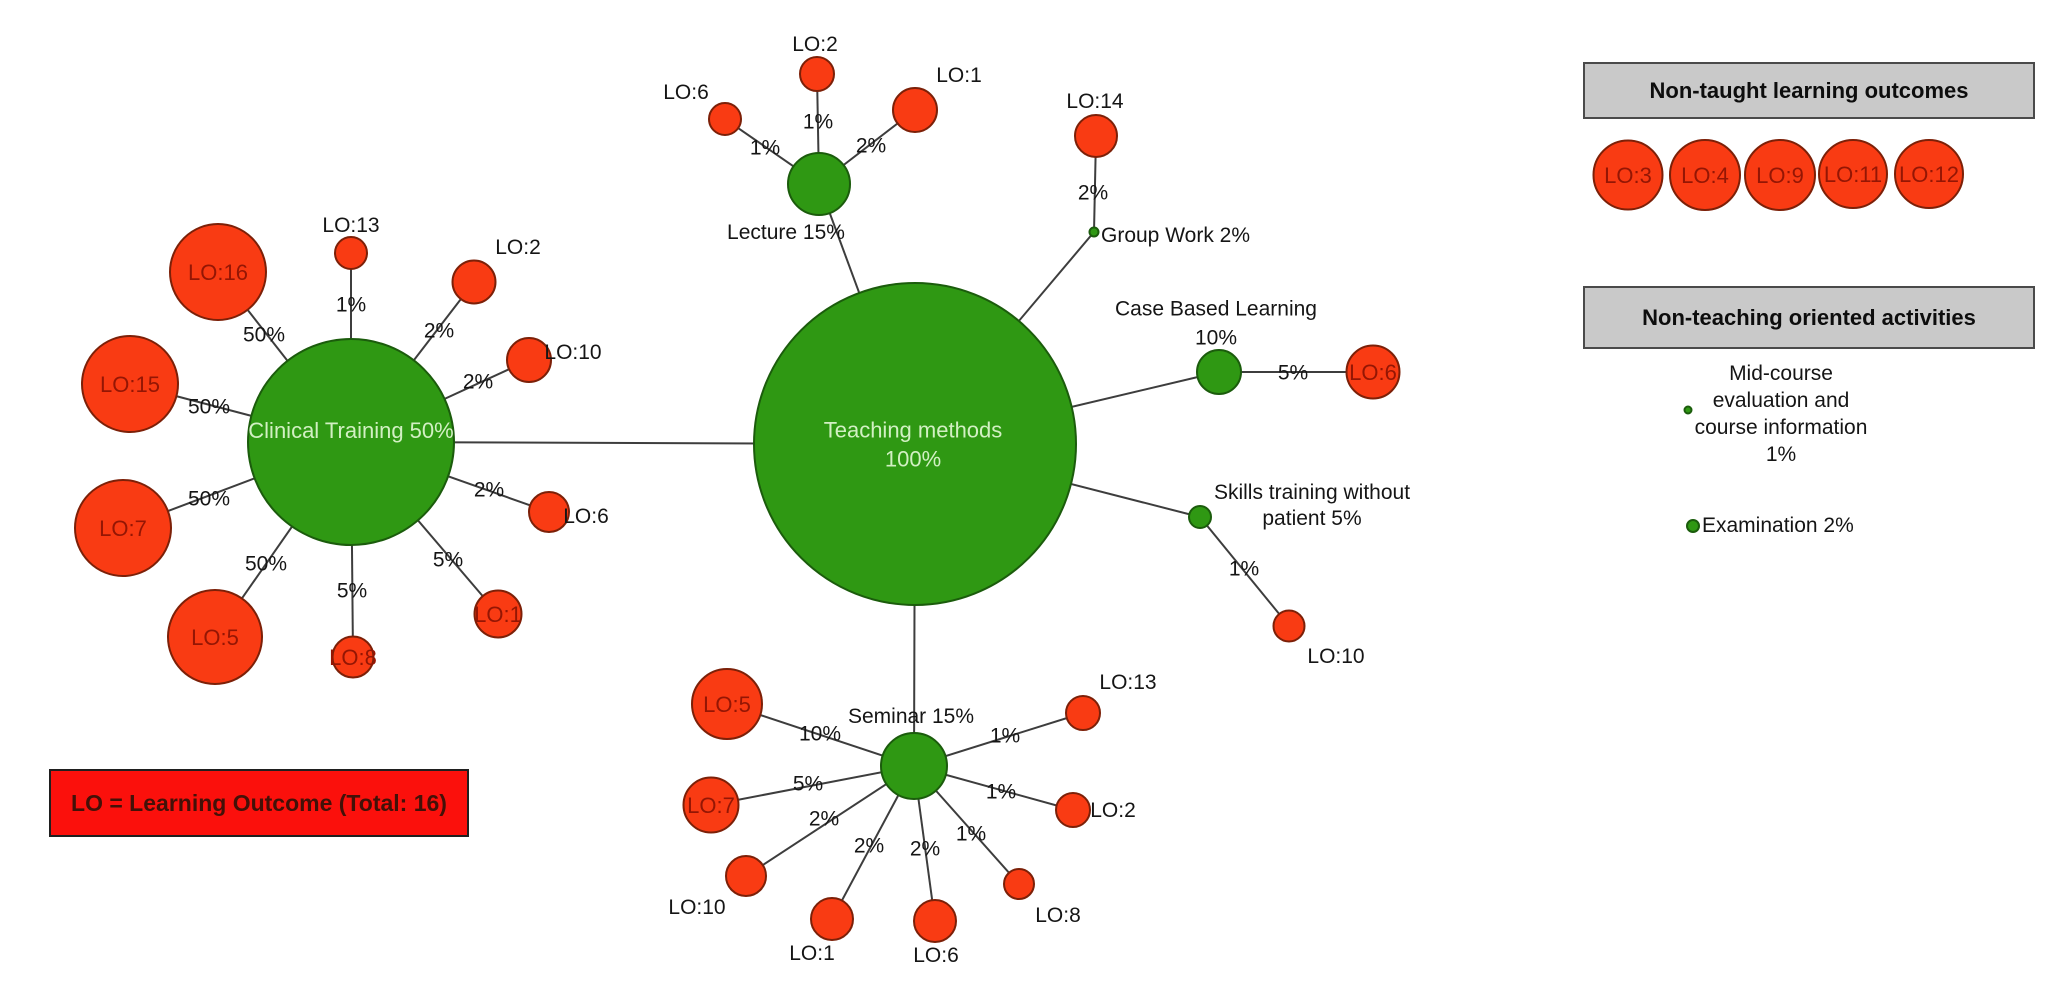 This screenshot has height=1001, width=2059. What do you see at coordinates (1929, 174) in the screenshot?
I see `node-label-leg-lo12: LO:12` at bounding box center [1929, 174].